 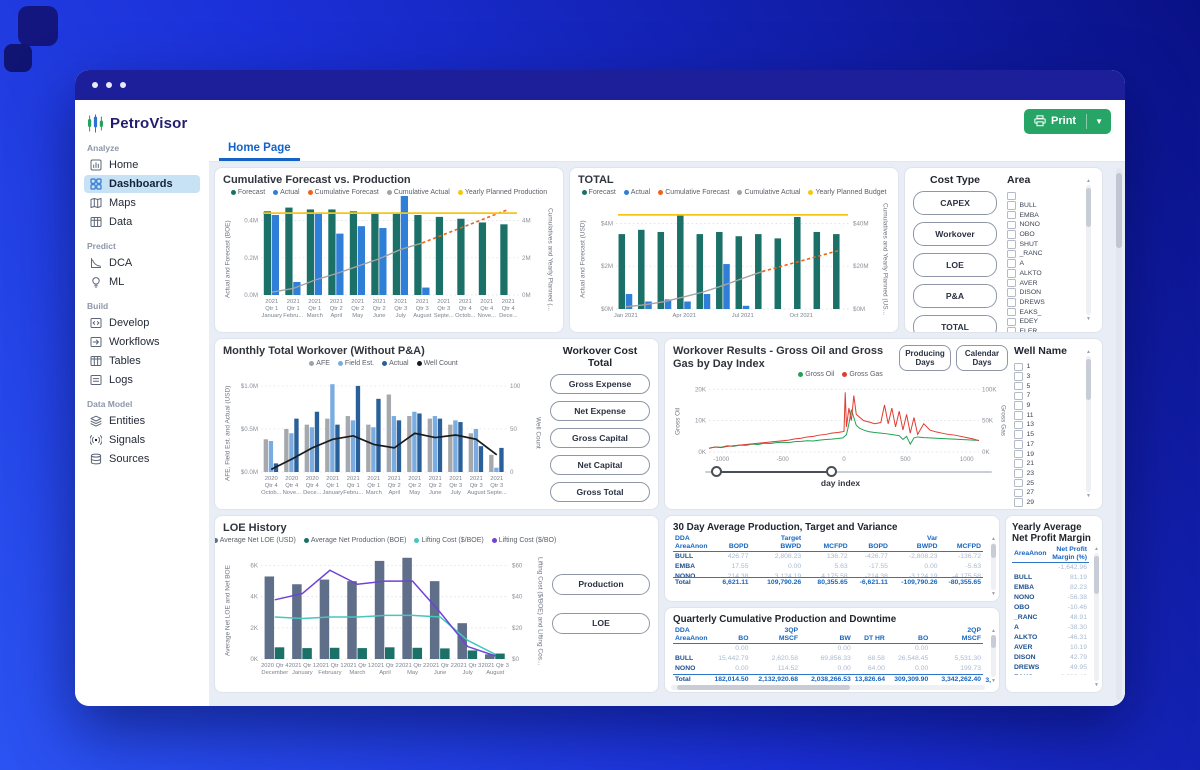 I want to click on well-option-9: 9, so click(x=1050, y=406).